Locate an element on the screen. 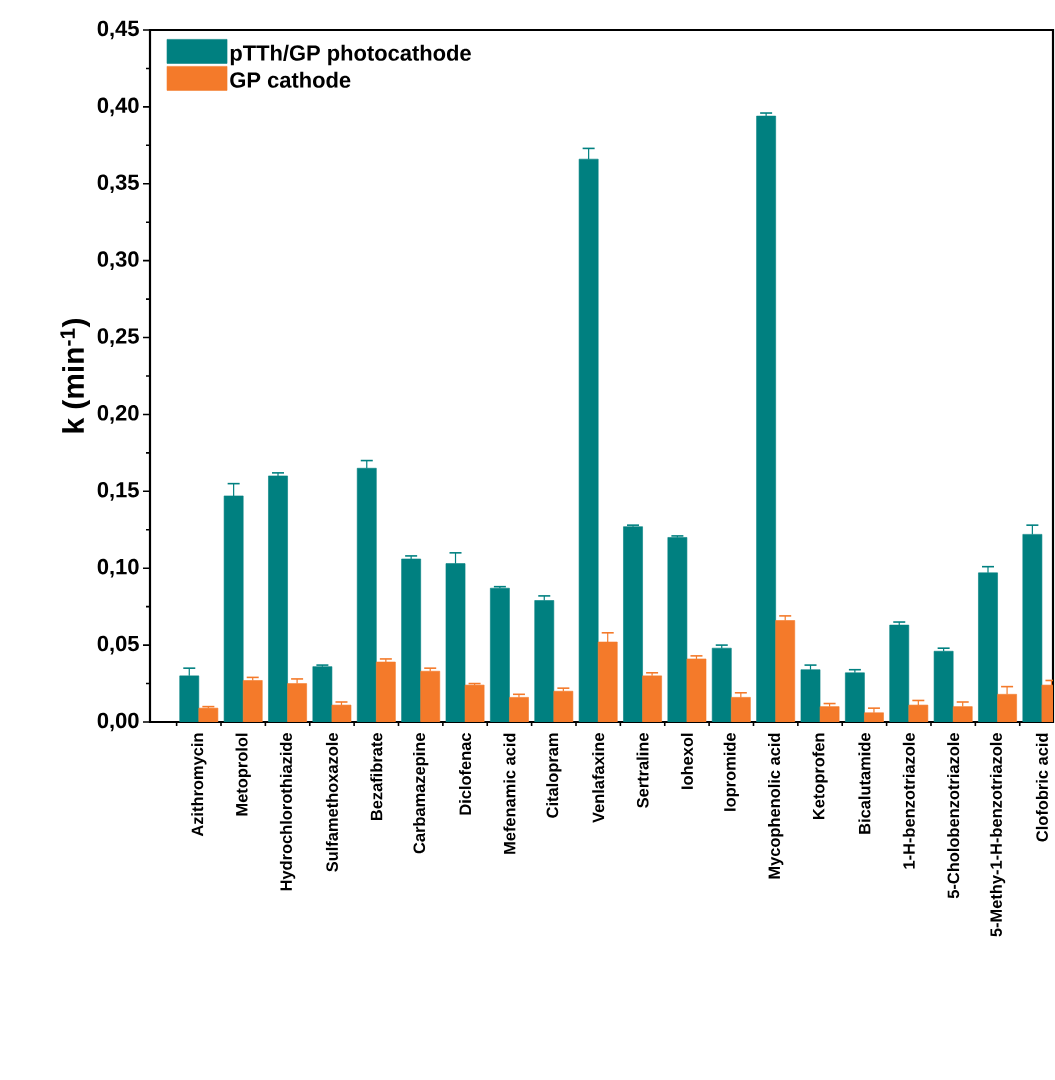  x-tick-label: Mycophenolic acid is located at coordinates (776, 806).